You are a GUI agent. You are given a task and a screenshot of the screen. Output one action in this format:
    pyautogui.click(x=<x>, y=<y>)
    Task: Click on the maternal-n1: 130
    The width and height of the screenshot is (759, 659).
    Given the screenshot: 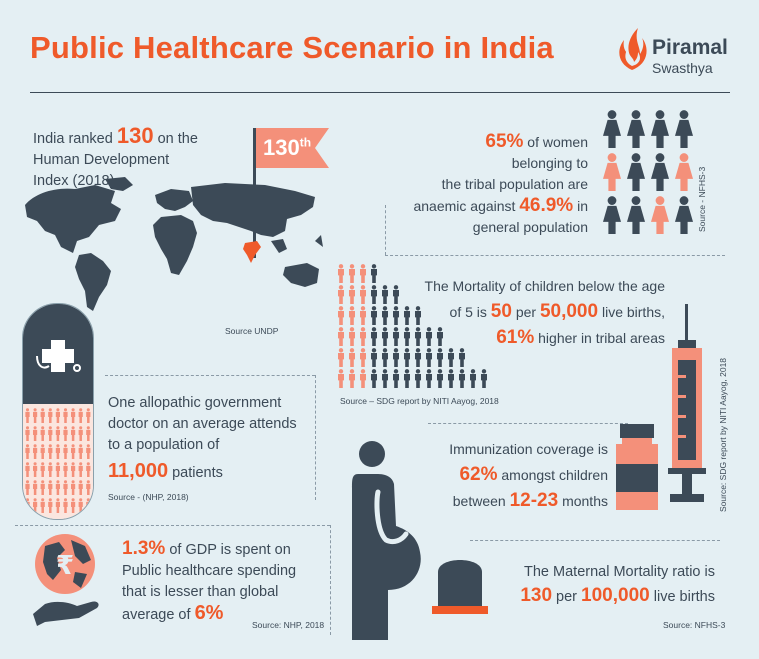 What is the action you would take?
    pyautogui.click(x=536, y=595)
    